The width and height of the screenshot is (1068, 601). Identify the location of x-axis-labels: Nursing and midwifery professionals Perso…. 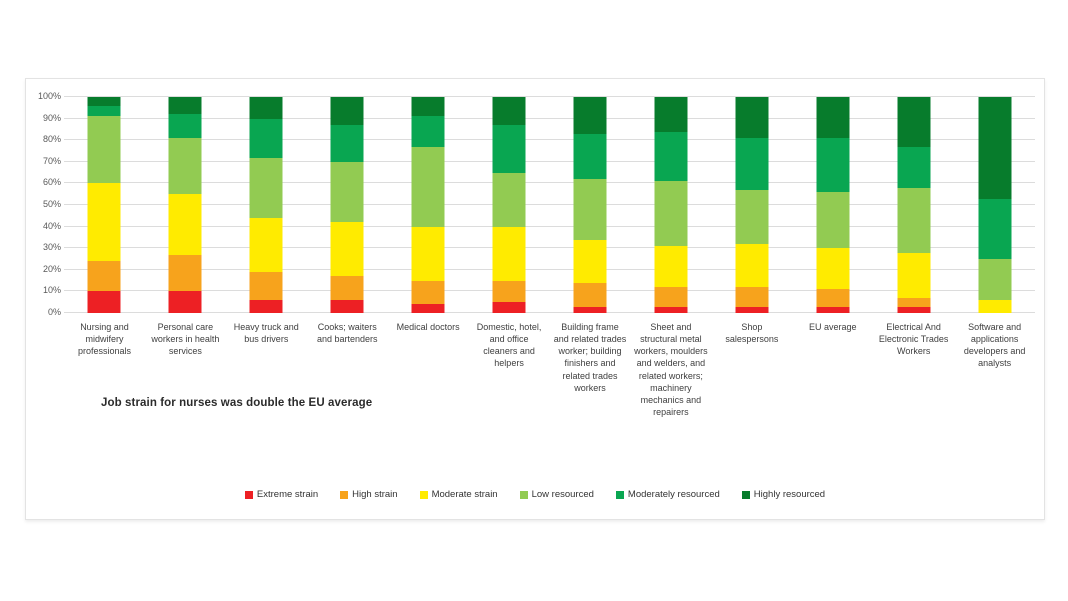
(549, 369).